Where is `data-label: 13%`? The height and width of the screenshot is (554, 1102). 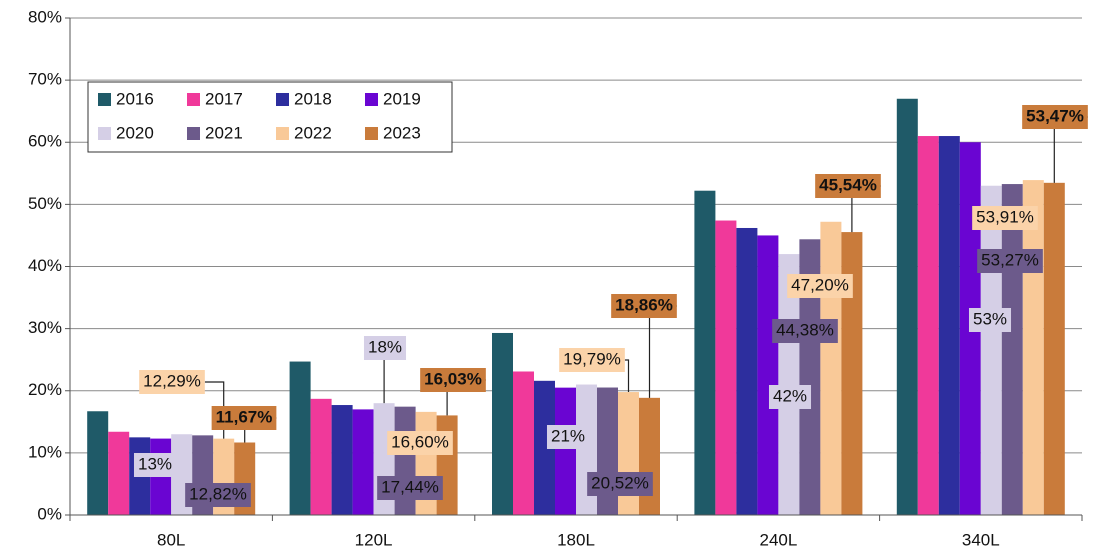
data-label: 13% is located at coordinates (155, 463).